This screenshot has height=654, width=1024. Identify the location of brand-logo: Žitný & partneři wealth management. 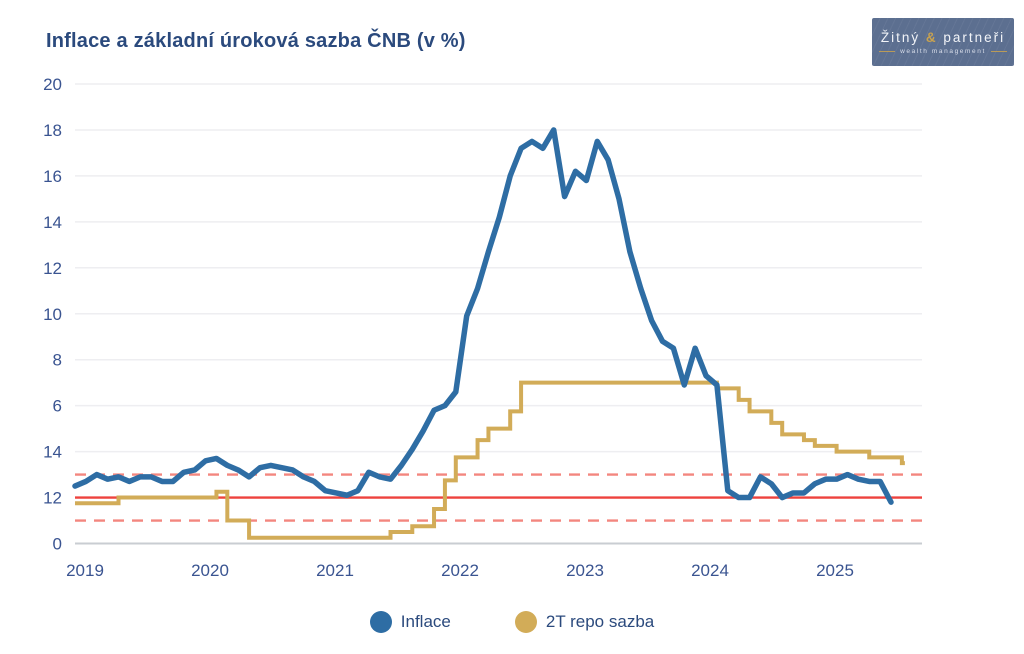
(943, 42).